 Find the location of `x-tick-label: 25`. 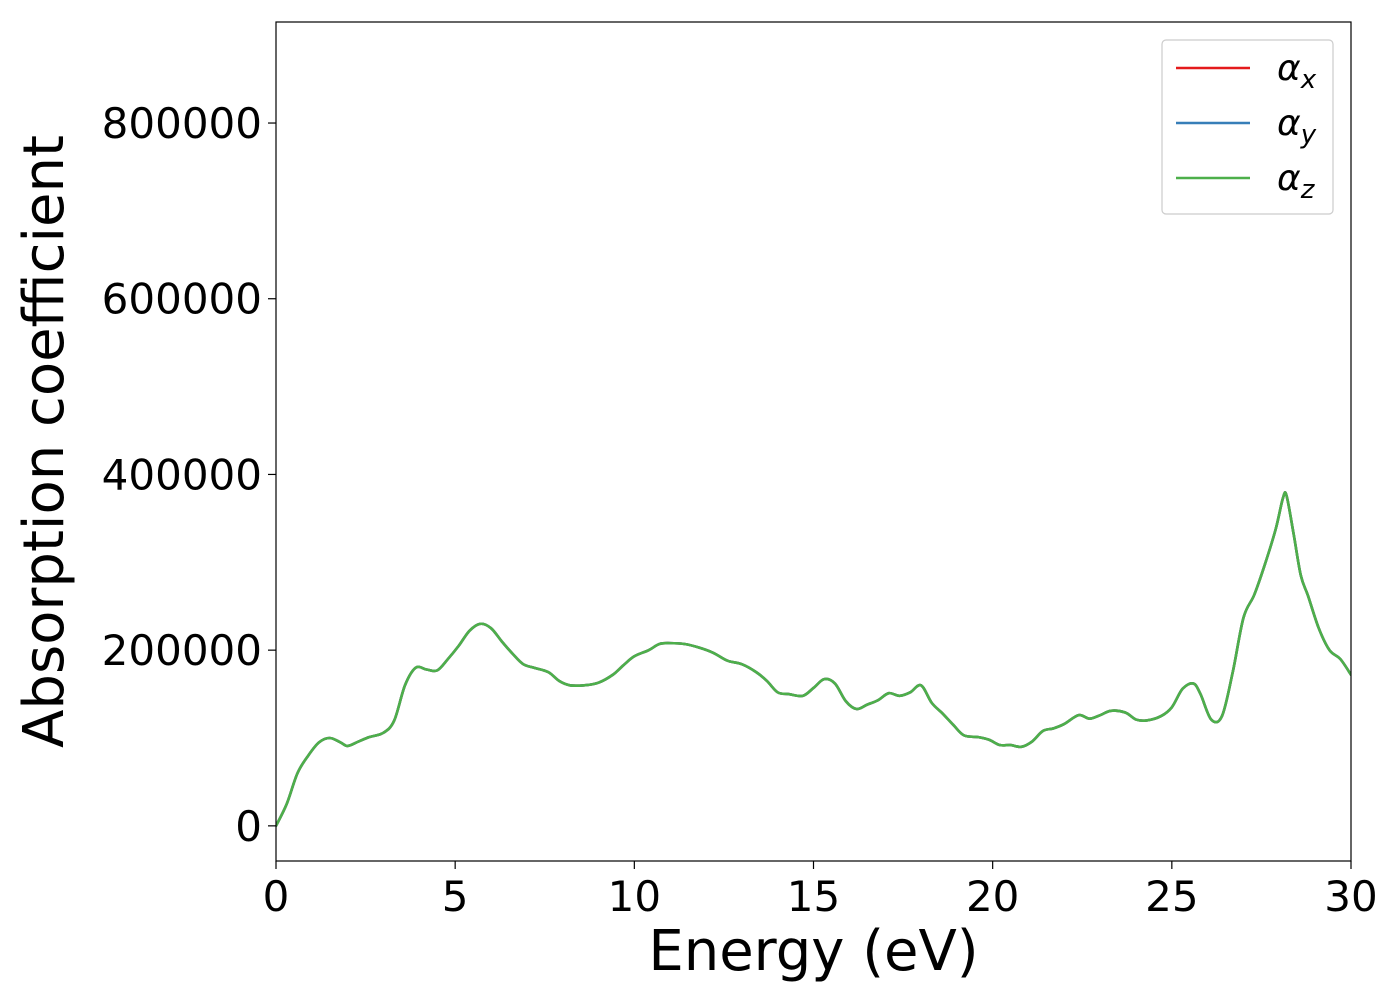

x-tick-label: 25 is located at coordinates (1171, 896).